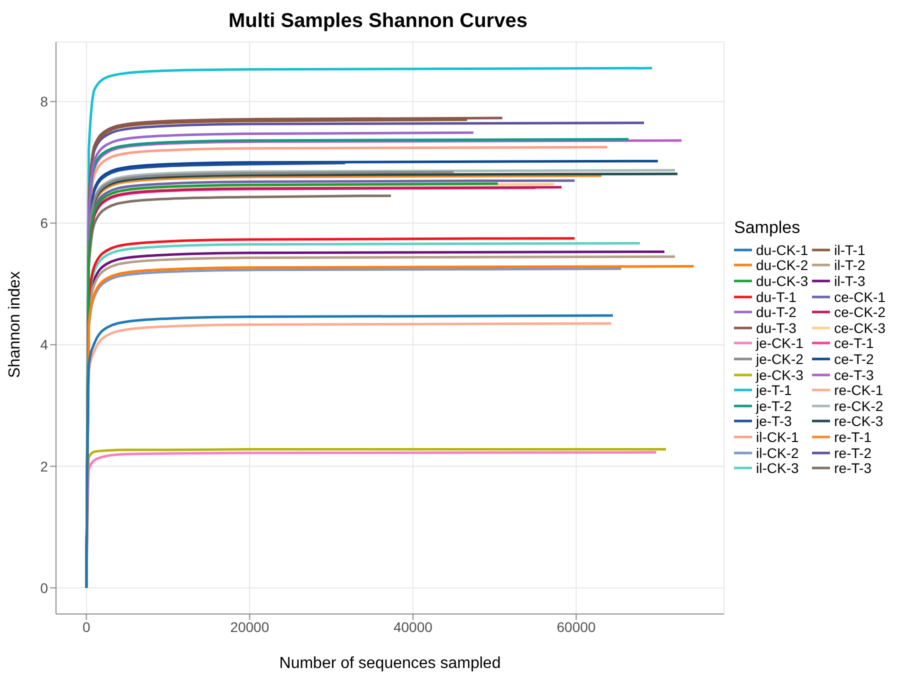 This screenshot has height=686, width=905. I want to click on x-tick-label: 40000, so click(413, 626).